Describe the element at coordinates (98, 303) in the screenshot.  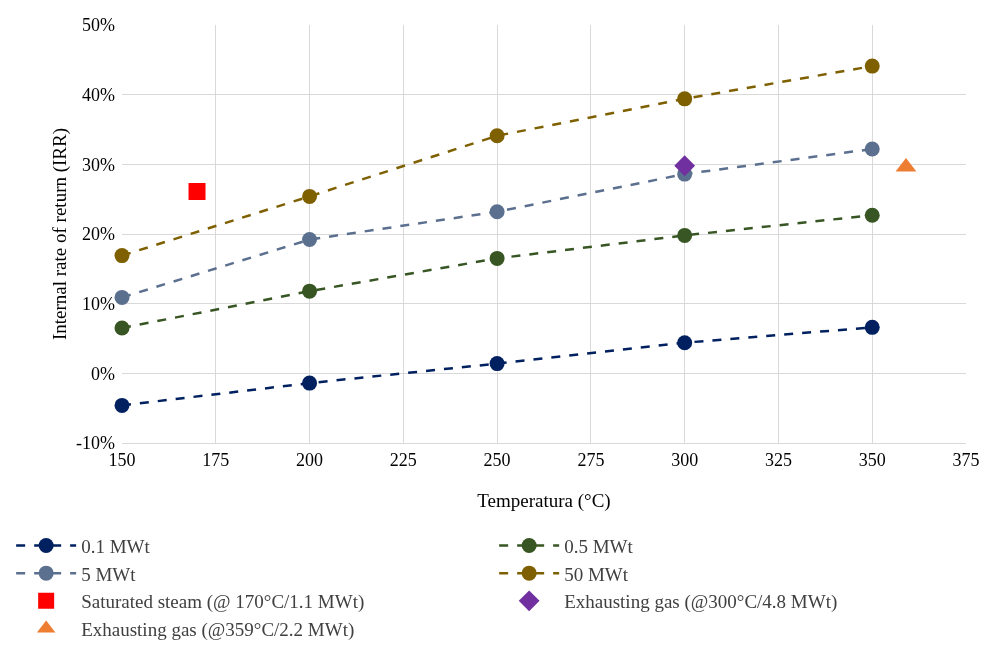
I see `y-tick-label: 10%` at that location.